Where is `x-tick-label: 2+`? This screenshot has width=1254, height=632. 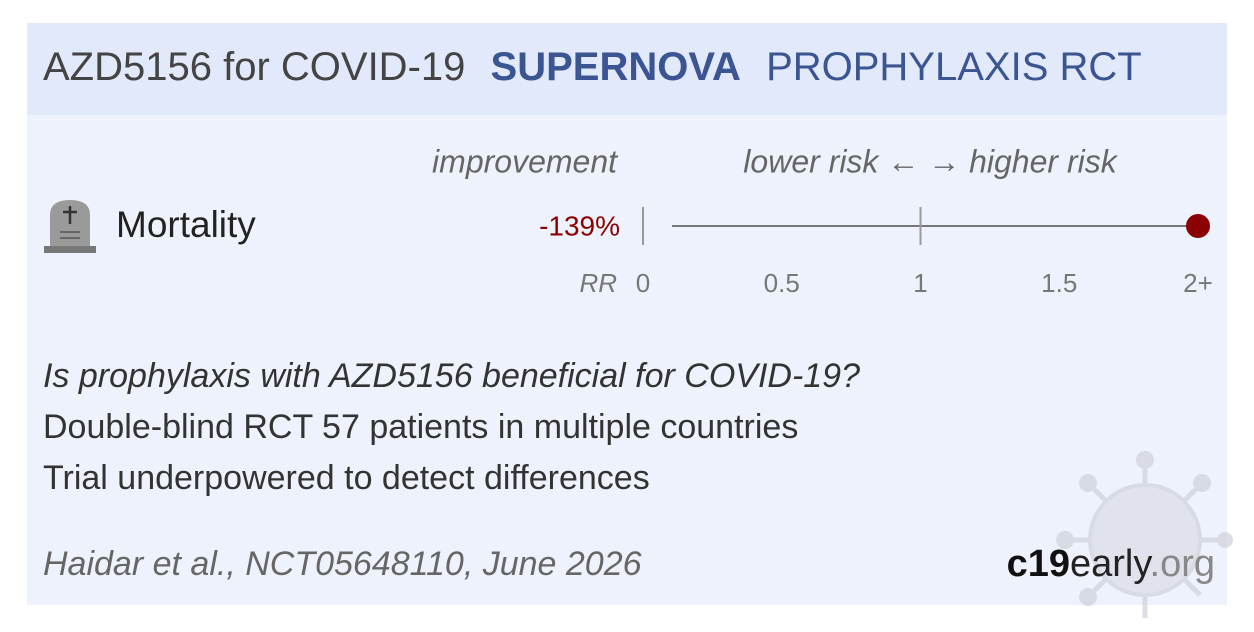
x-tick-label: 2+ is located at coordinates (1198, 283).